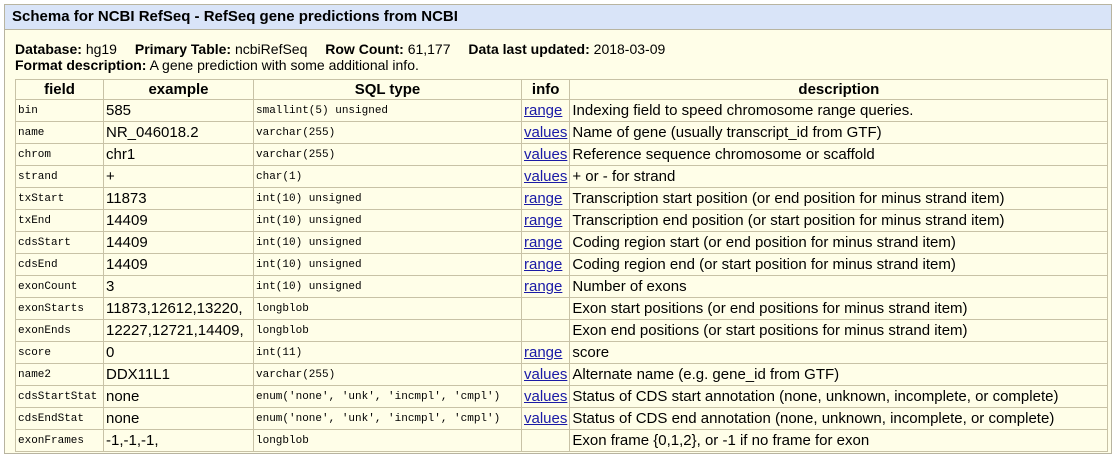 This screenshot has width=1116, height=458. I want to click on format-label: Format description:, so click(81, 65).